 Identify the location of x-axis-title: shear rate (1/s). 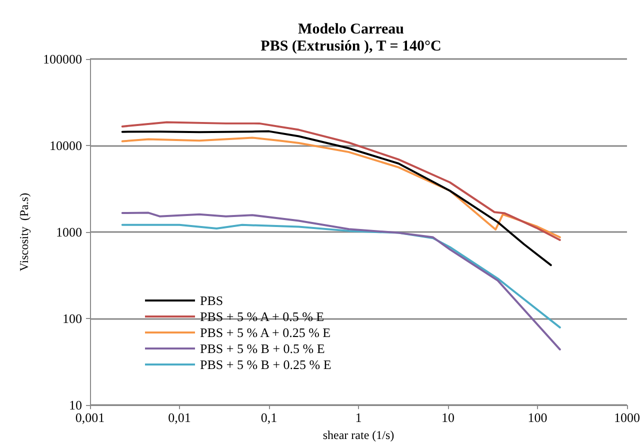
(358, 435).